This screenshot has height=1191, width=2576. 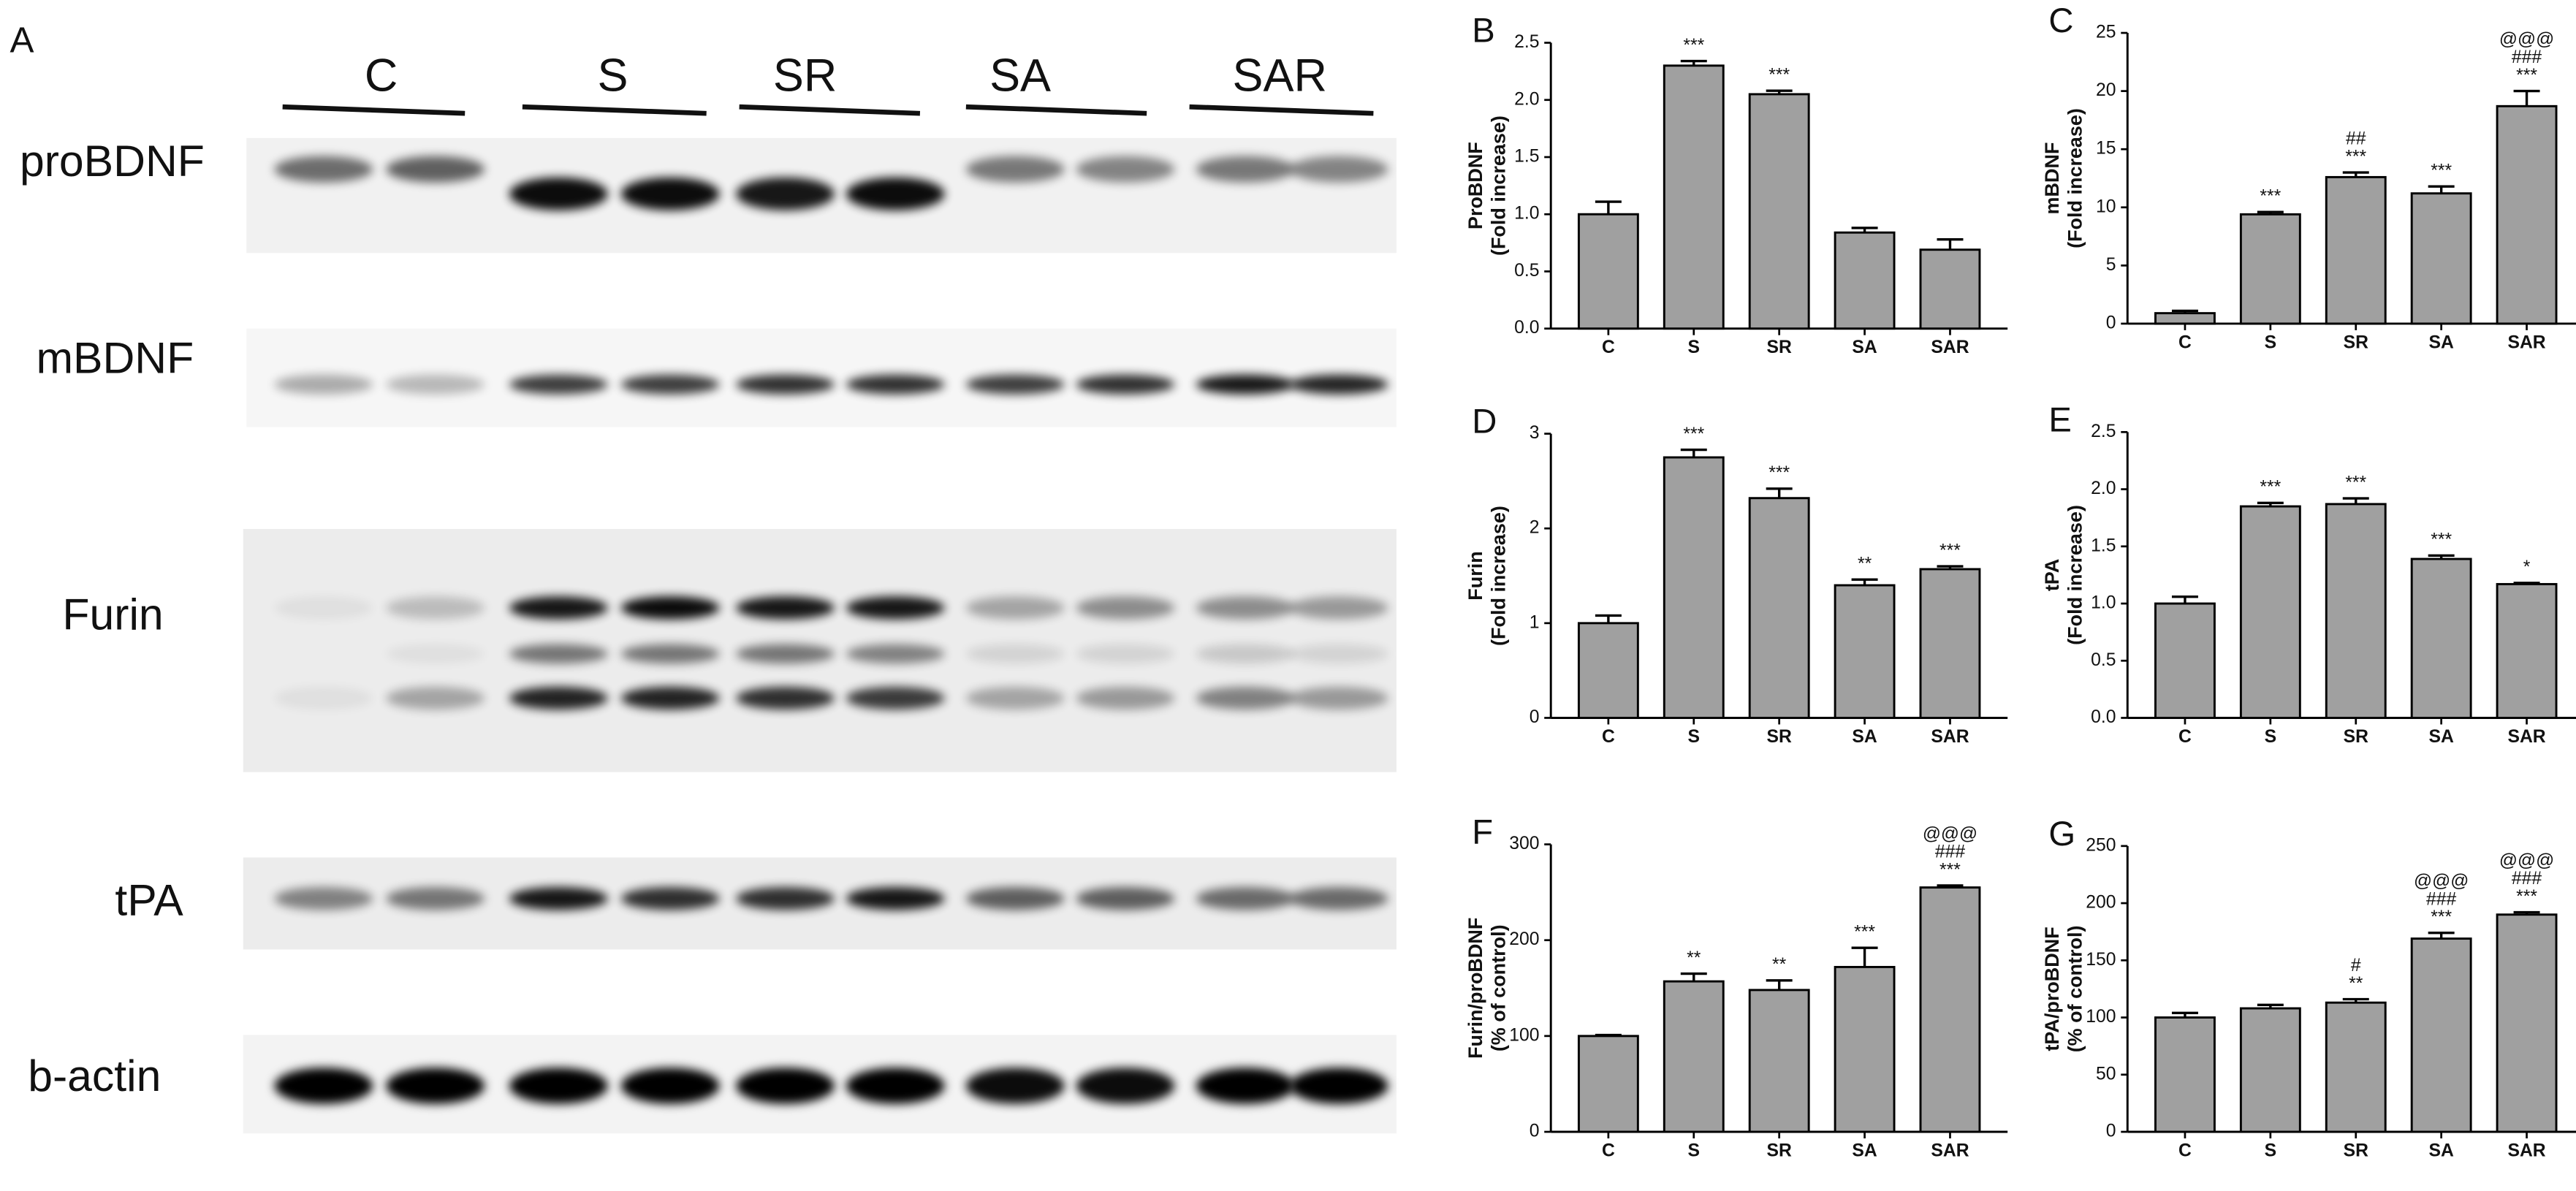 What do you see at coordinates (1526, 42) in the screenshot?
I see `y-tick-label: 2.5` at bounding box center [1526, 42].